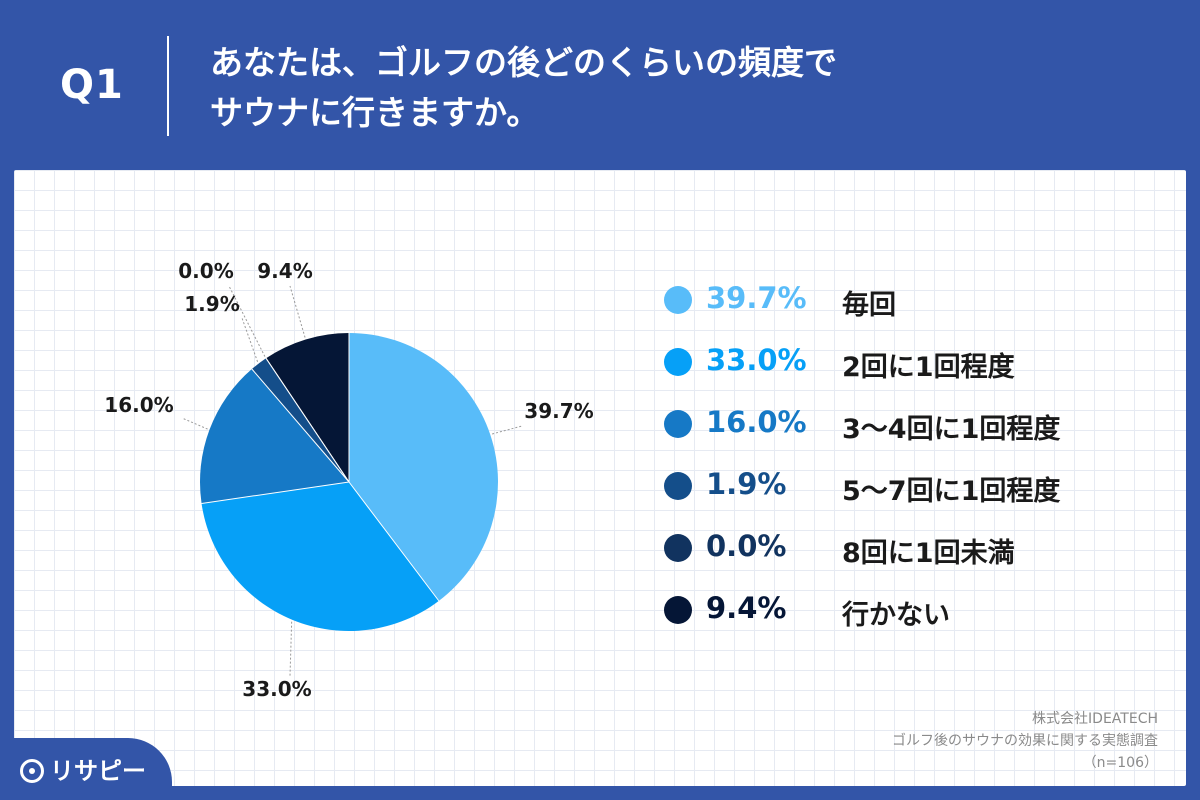 Image resolution: width=1200 pixels, height=800 pixels. I want to click on logo-tab: リサピー, so click(86, 769).